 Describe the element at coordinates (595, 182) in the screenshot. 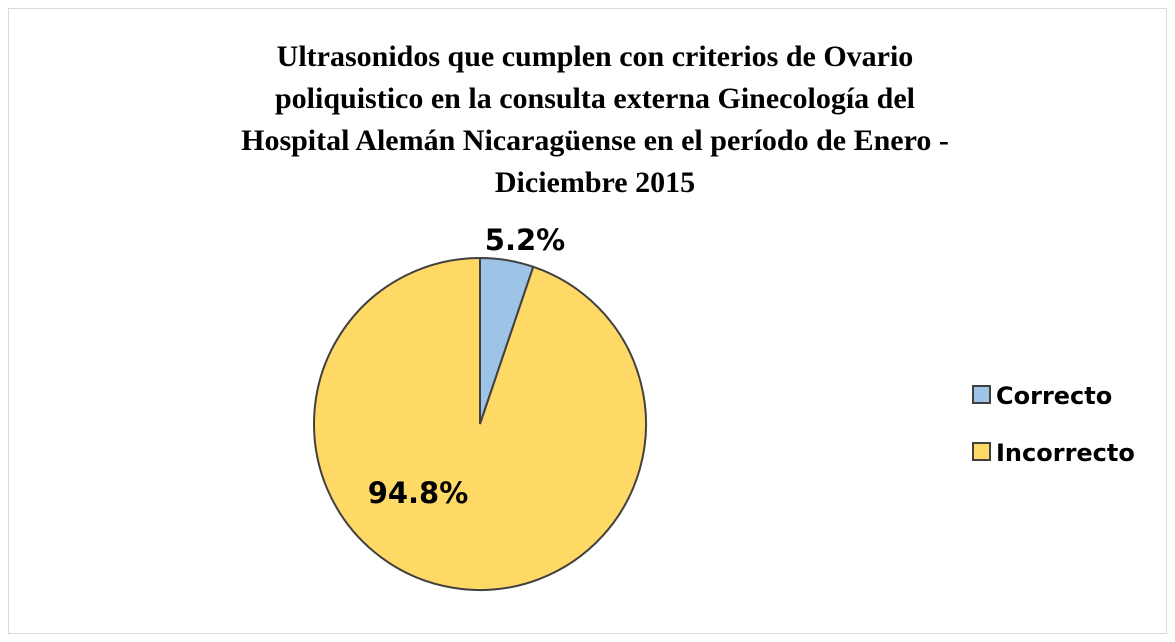

I see `chart-title: Diciembre 2015` at that location.